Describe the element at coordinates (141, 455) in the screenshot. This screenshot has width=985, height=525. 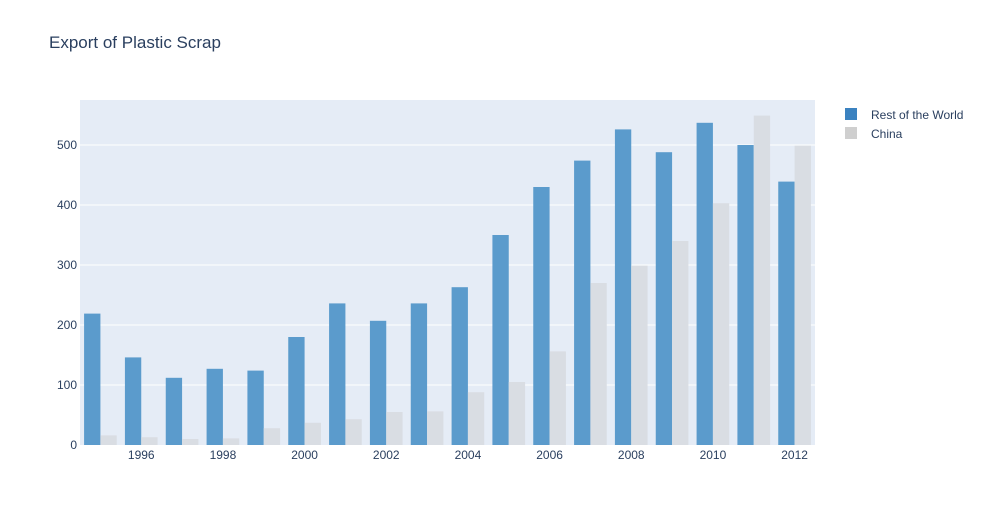
I see `x-tick-label: 1996` at that location.